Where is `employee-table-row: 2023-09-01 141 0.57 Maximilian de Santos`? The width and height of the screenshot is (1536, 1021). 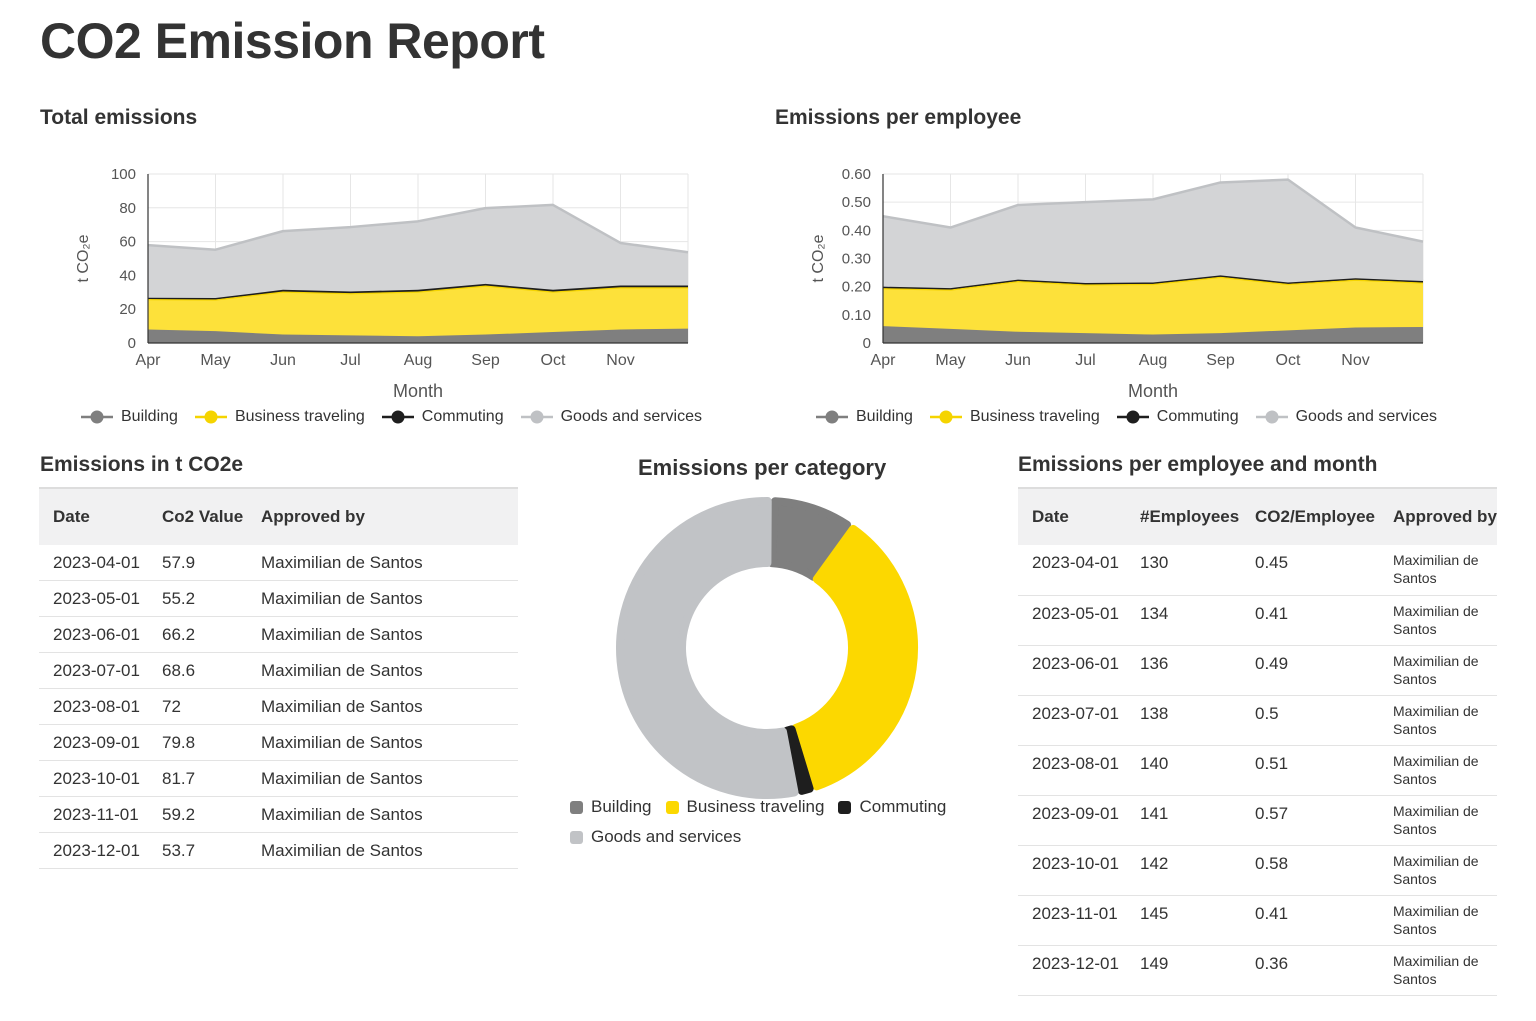 employee-table-row: 2023-09-01 141 0.57 Maximilian de Santos is located at coordinates (1257, 820).